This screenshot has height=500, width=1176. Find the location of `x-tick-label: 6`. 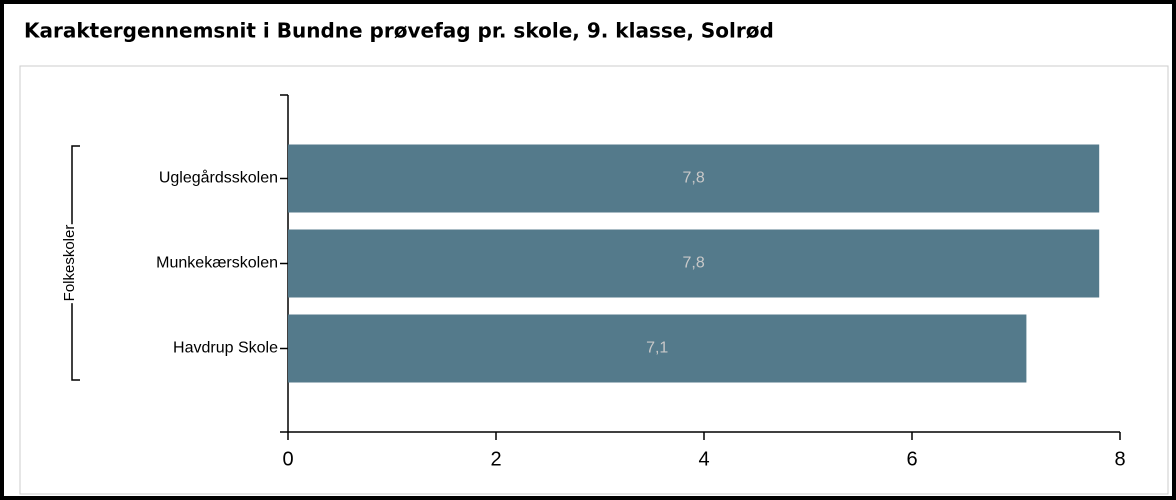

x-tick-label: 6 is located at coordinates (911, 459).